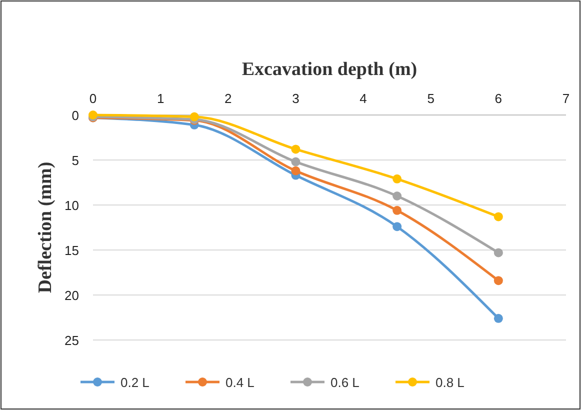  Describe the element at coordinates (93, 98) in the screenshot. I see `x-tick-label: 0` at that location.